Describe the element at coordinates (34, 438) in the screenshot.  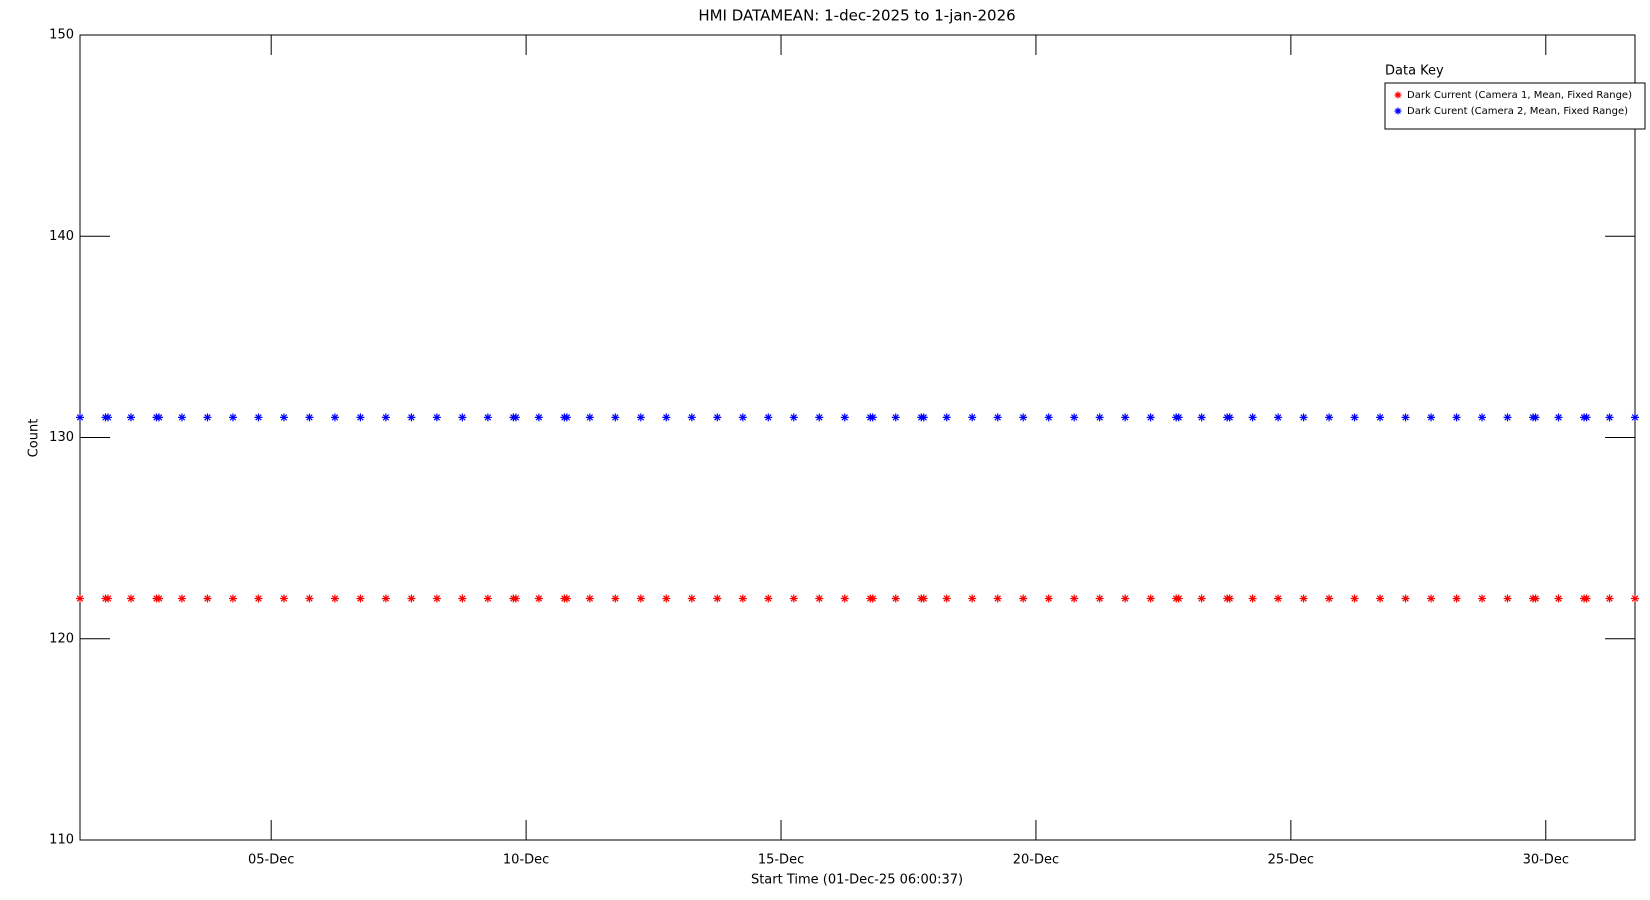
I see `y-axis-label: Count` at that location.